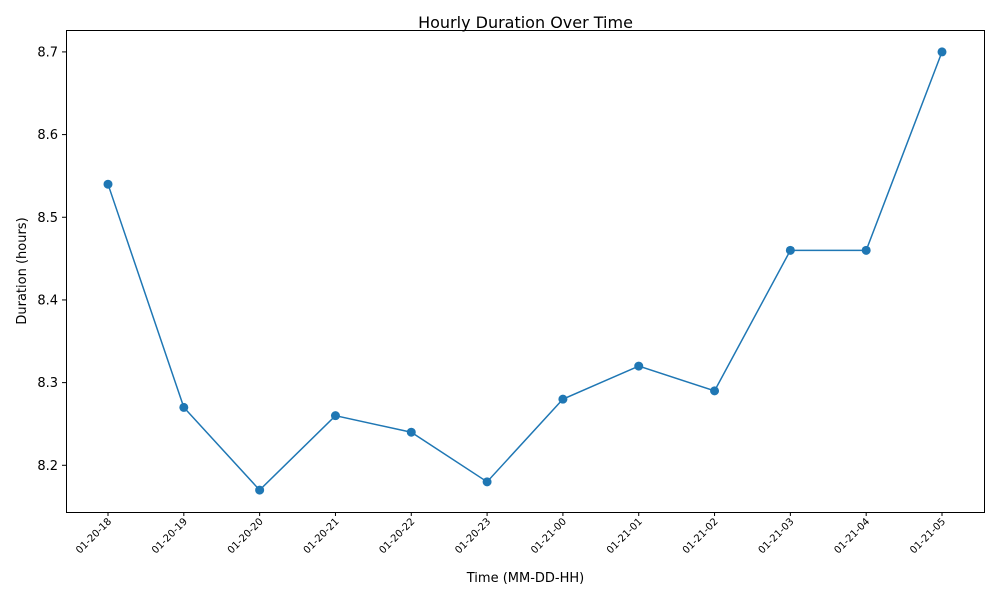  I want to click on y-tick-label: 8.3, so click(47, 383).